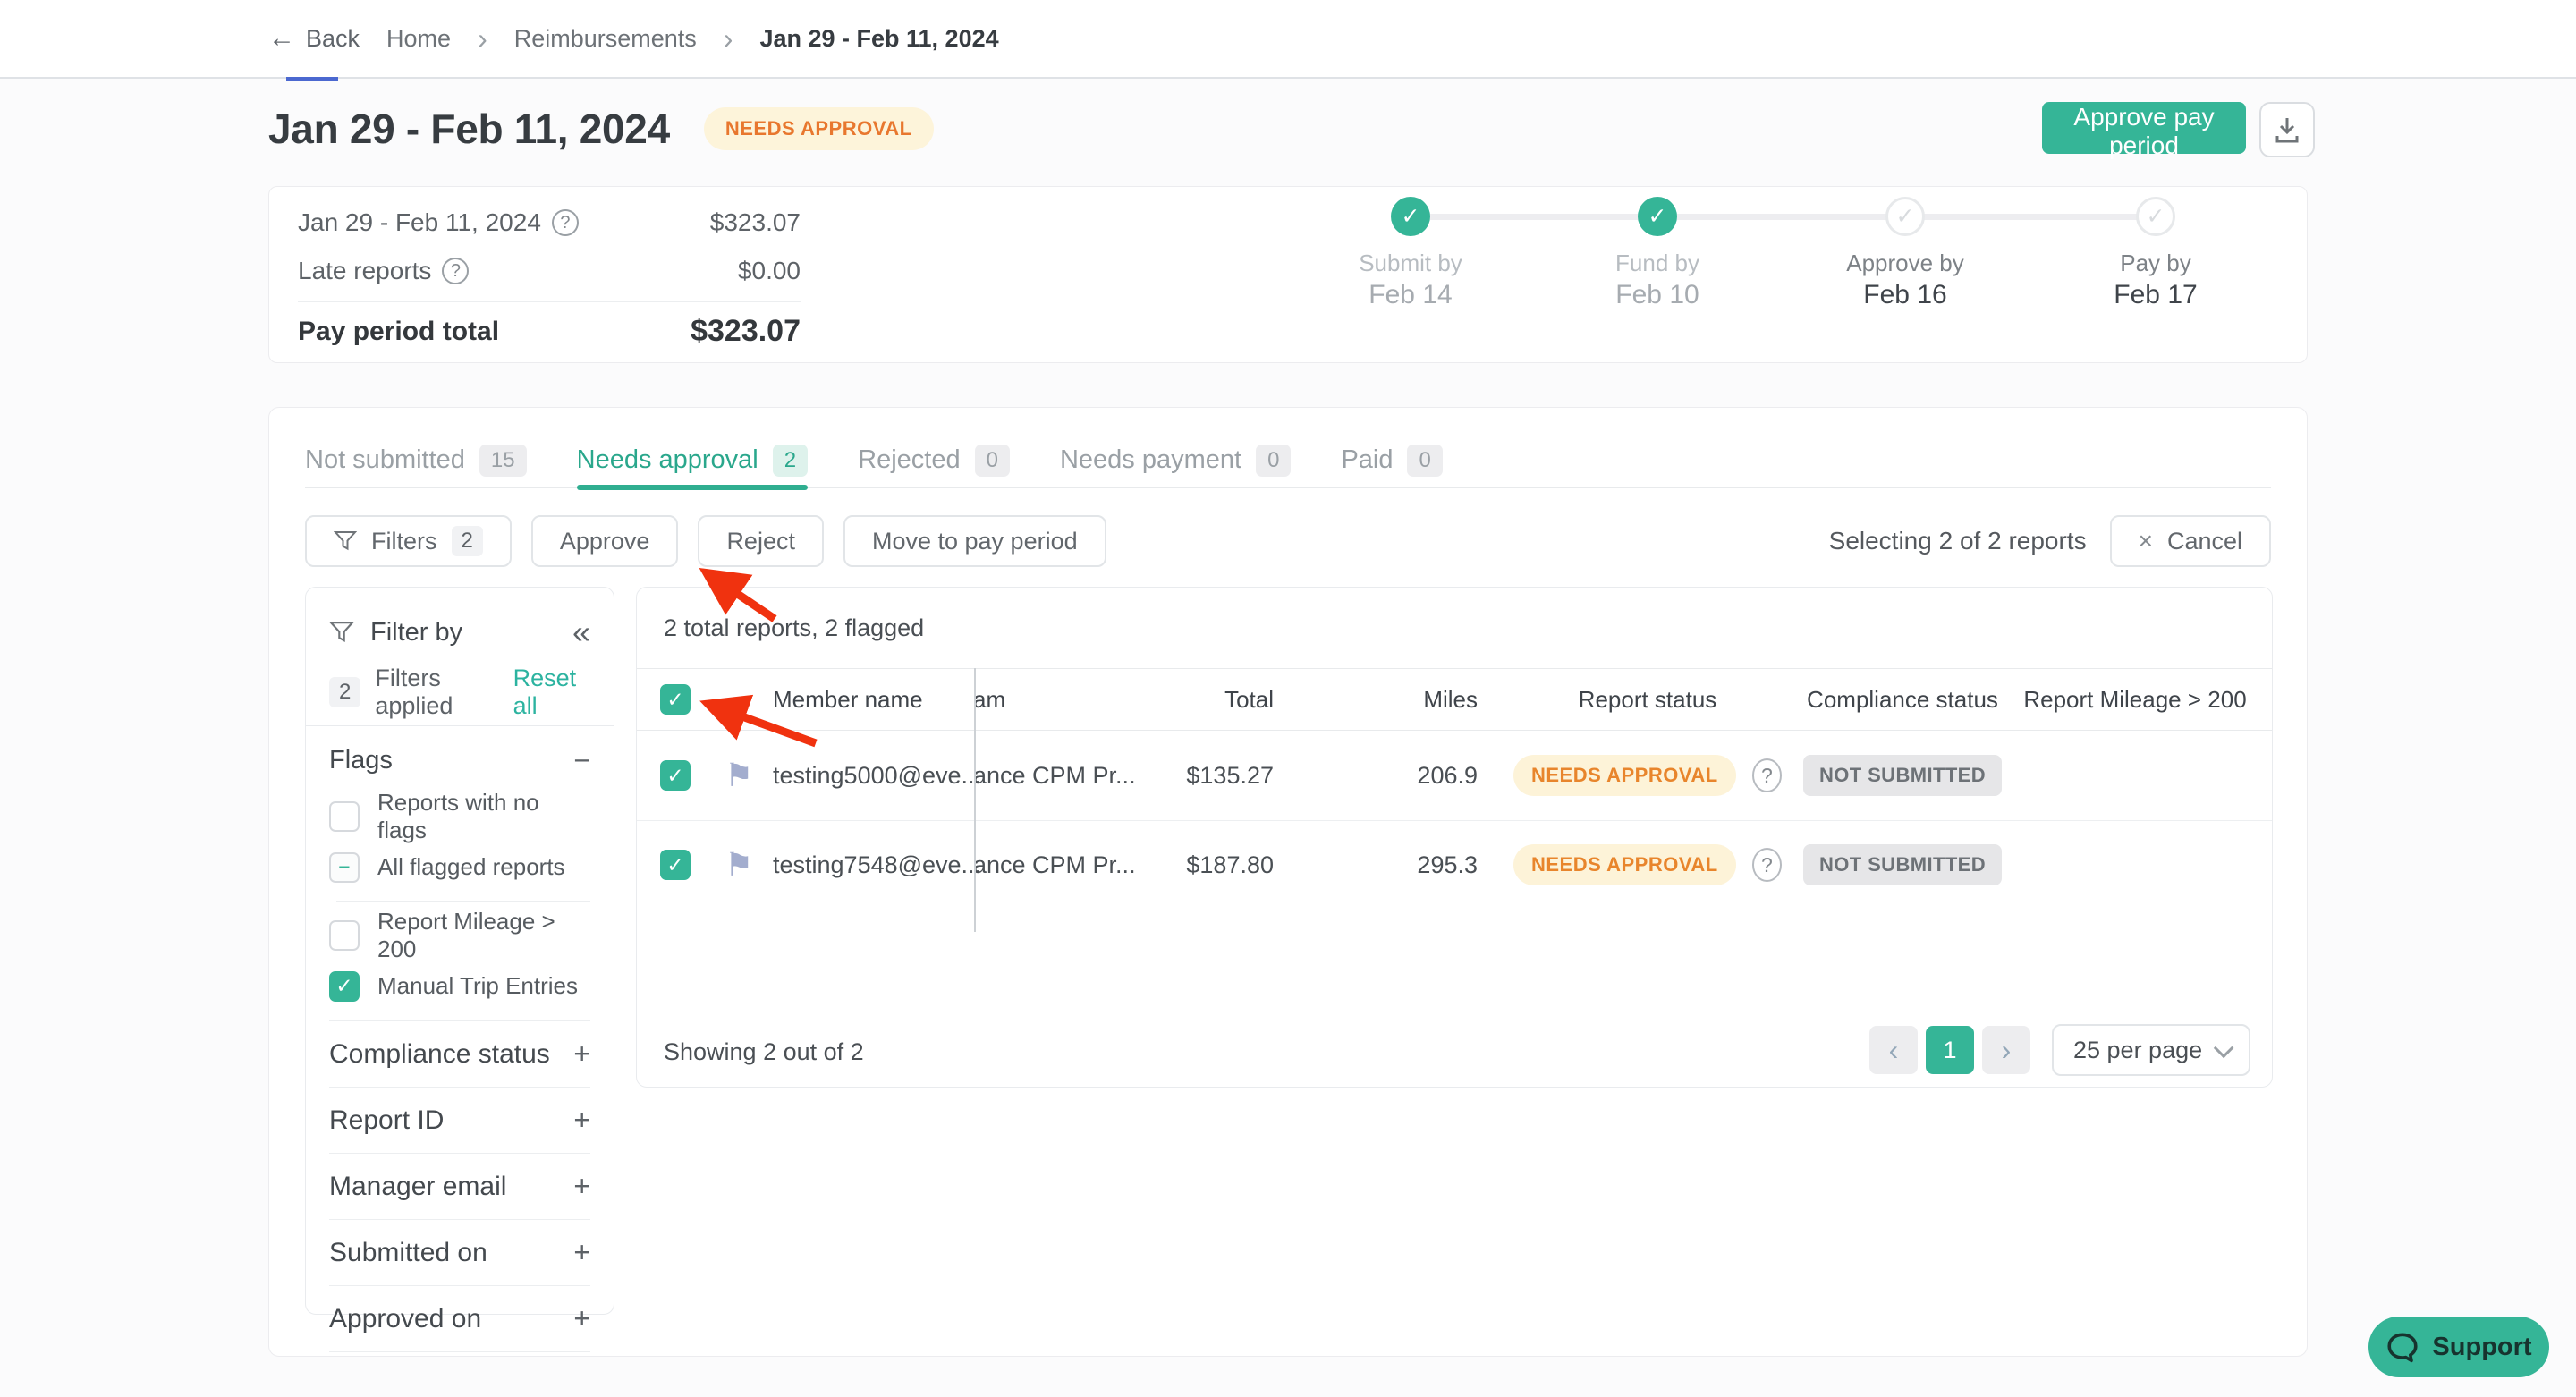  What do you see at coordinates (344, 986) in the screenshot?
I see `checkbox-checked: ✓` at bounding box center [344, 986].